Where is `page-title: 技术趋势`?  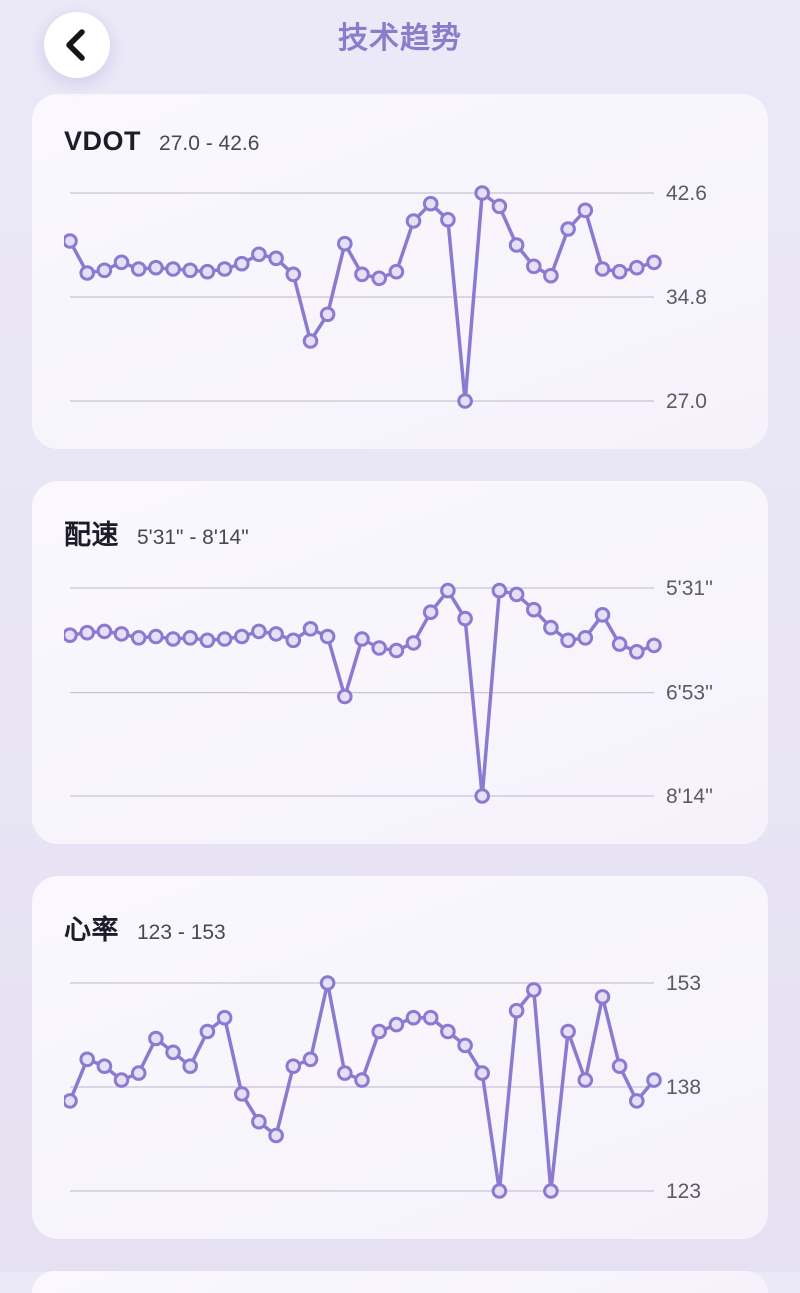
page-title: 技术趋势 is located at coordinates (400, 38).